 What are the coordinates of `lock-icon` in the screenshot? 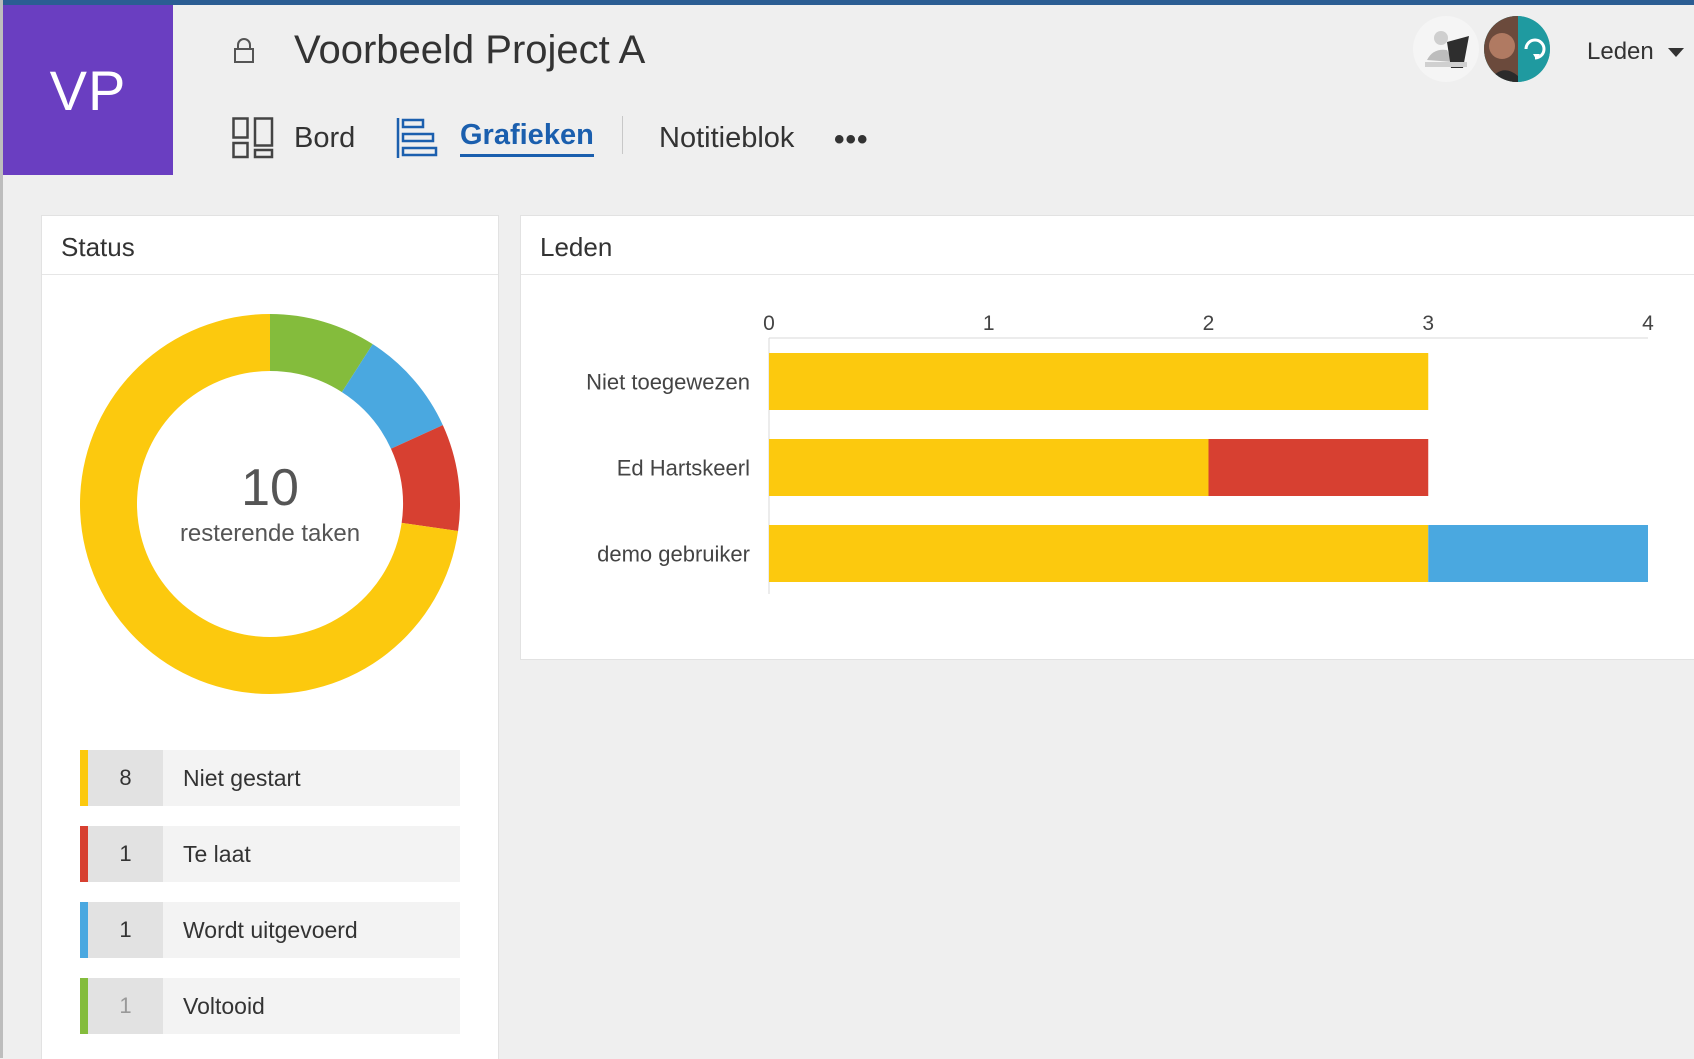 It's located at (244, 50).